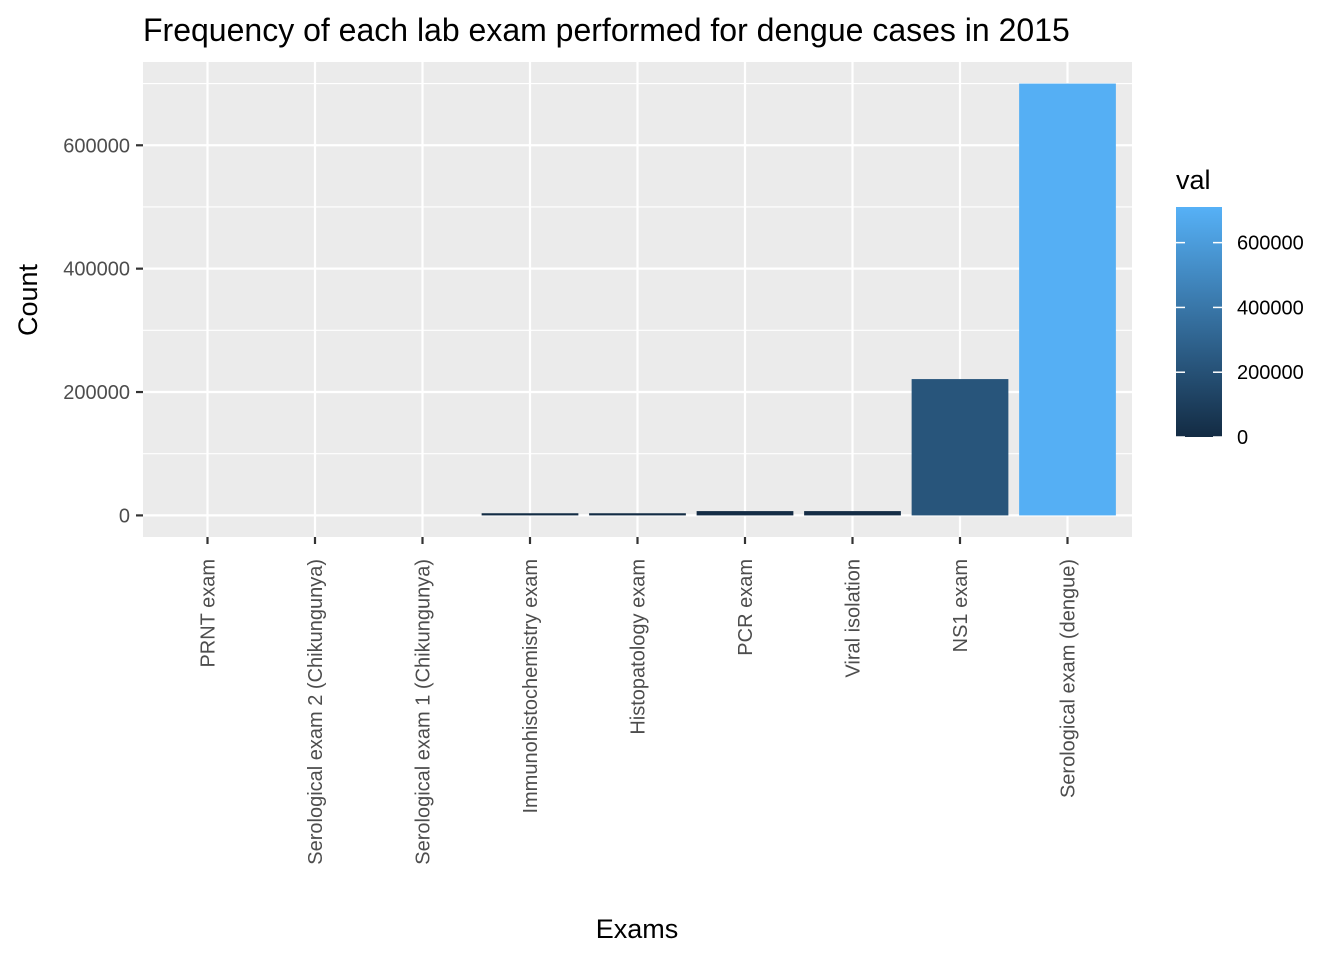  I want to click on legend-tick-label: 0, so click(1242, 438).